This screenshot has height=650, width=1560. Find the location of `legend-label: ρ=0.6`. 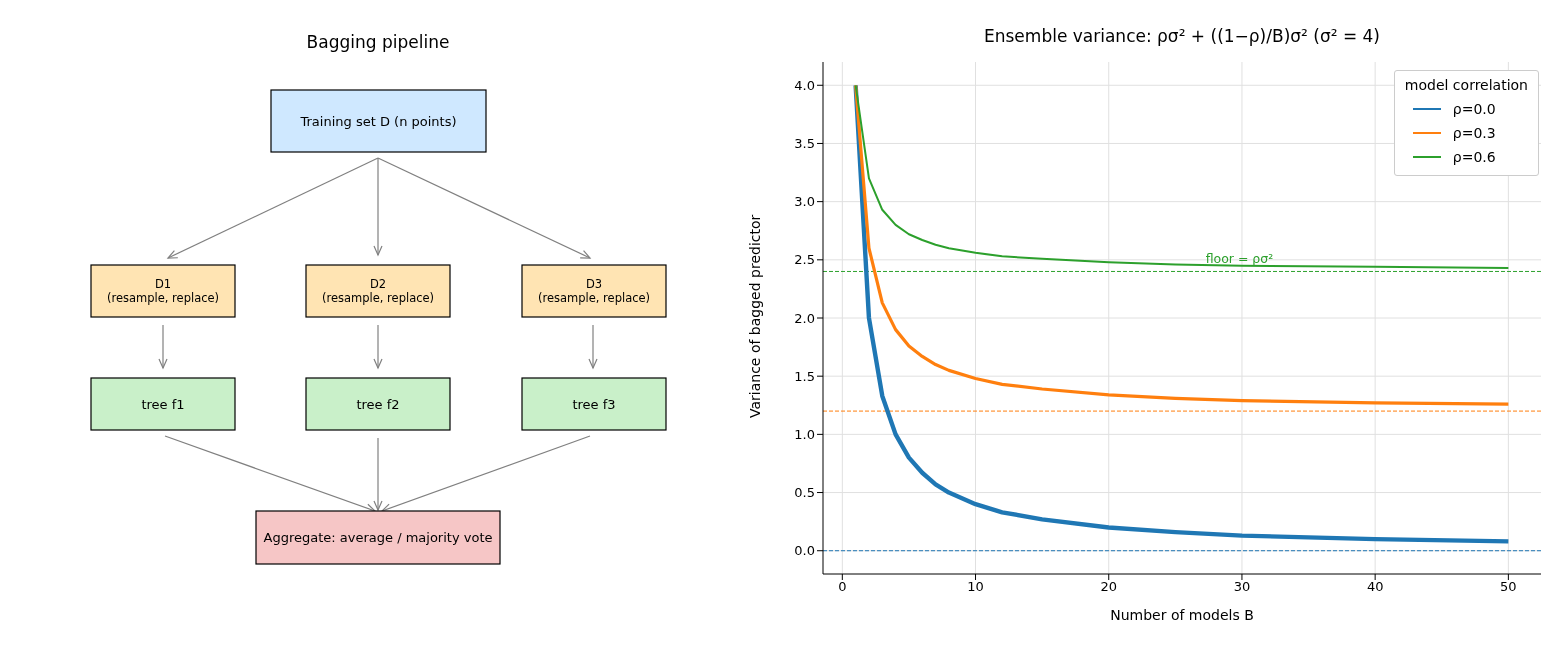

legend-label: ρ=0.6 is located at coordinates (1474, 157).